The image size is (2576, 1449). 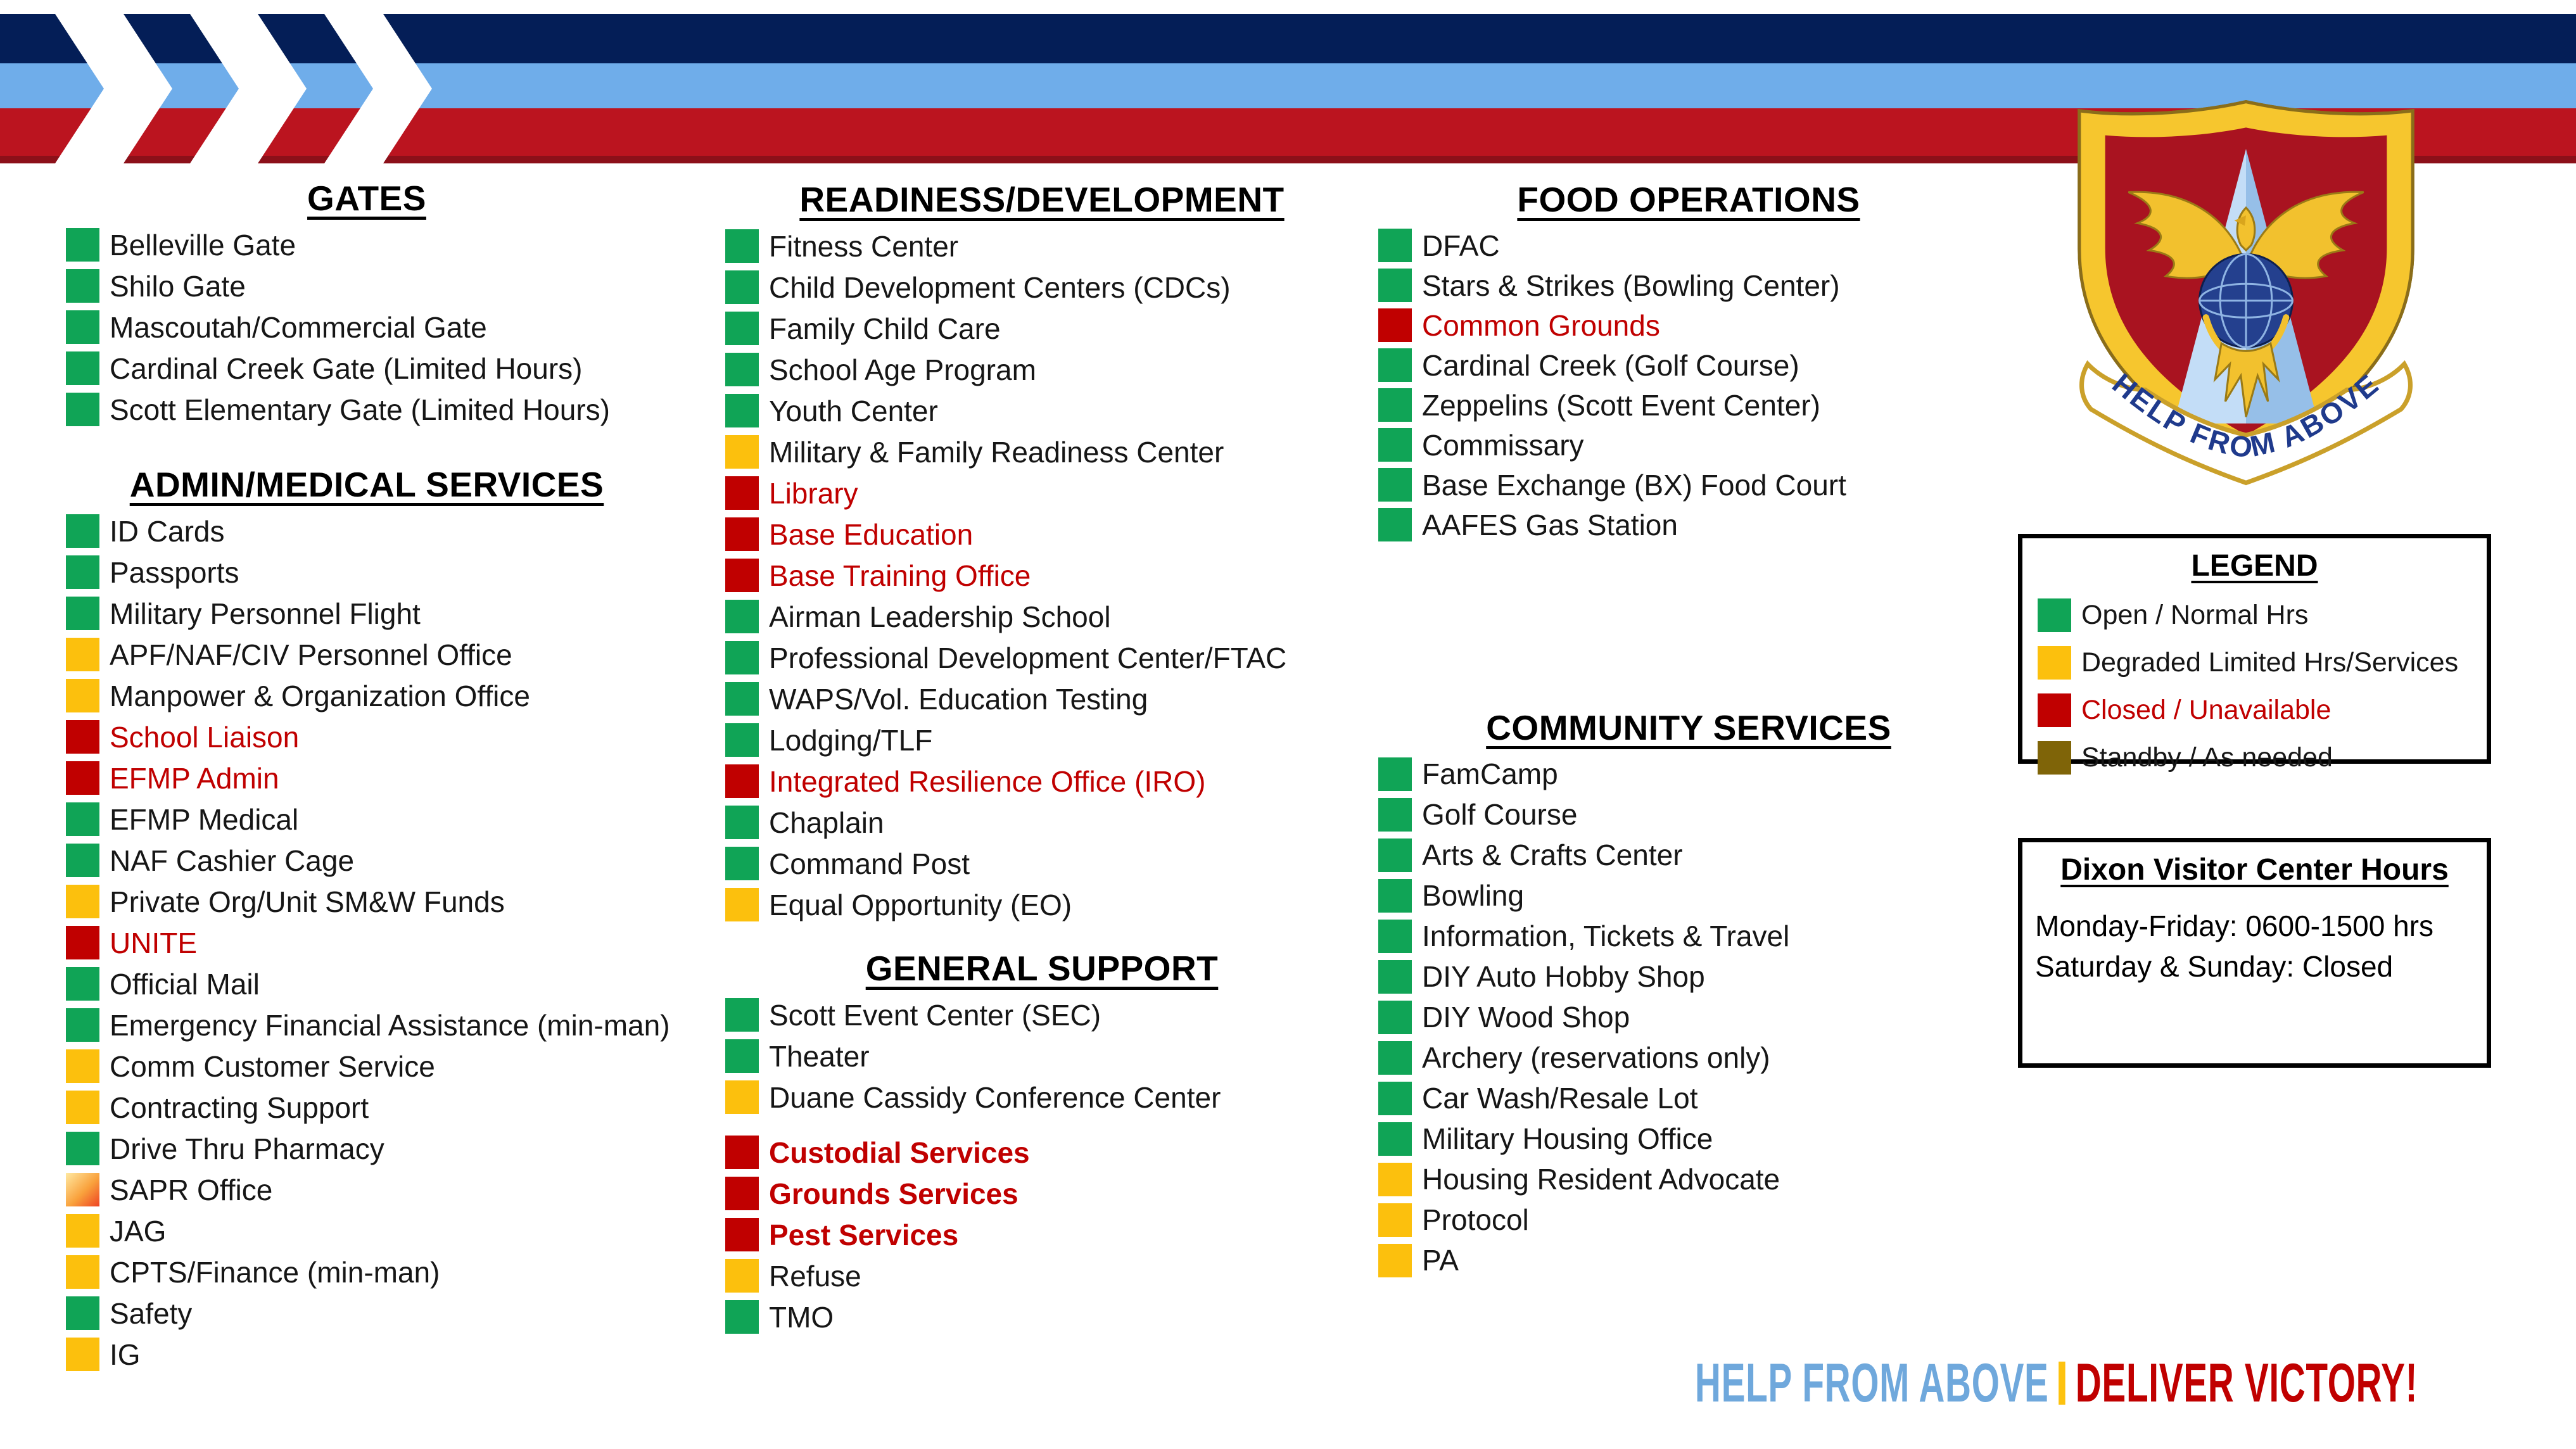 What do you see at coordinates (1689, 325) in the screenshot?
I see `status-item-row: Common Grounds` at bounding box center [1689, 325].